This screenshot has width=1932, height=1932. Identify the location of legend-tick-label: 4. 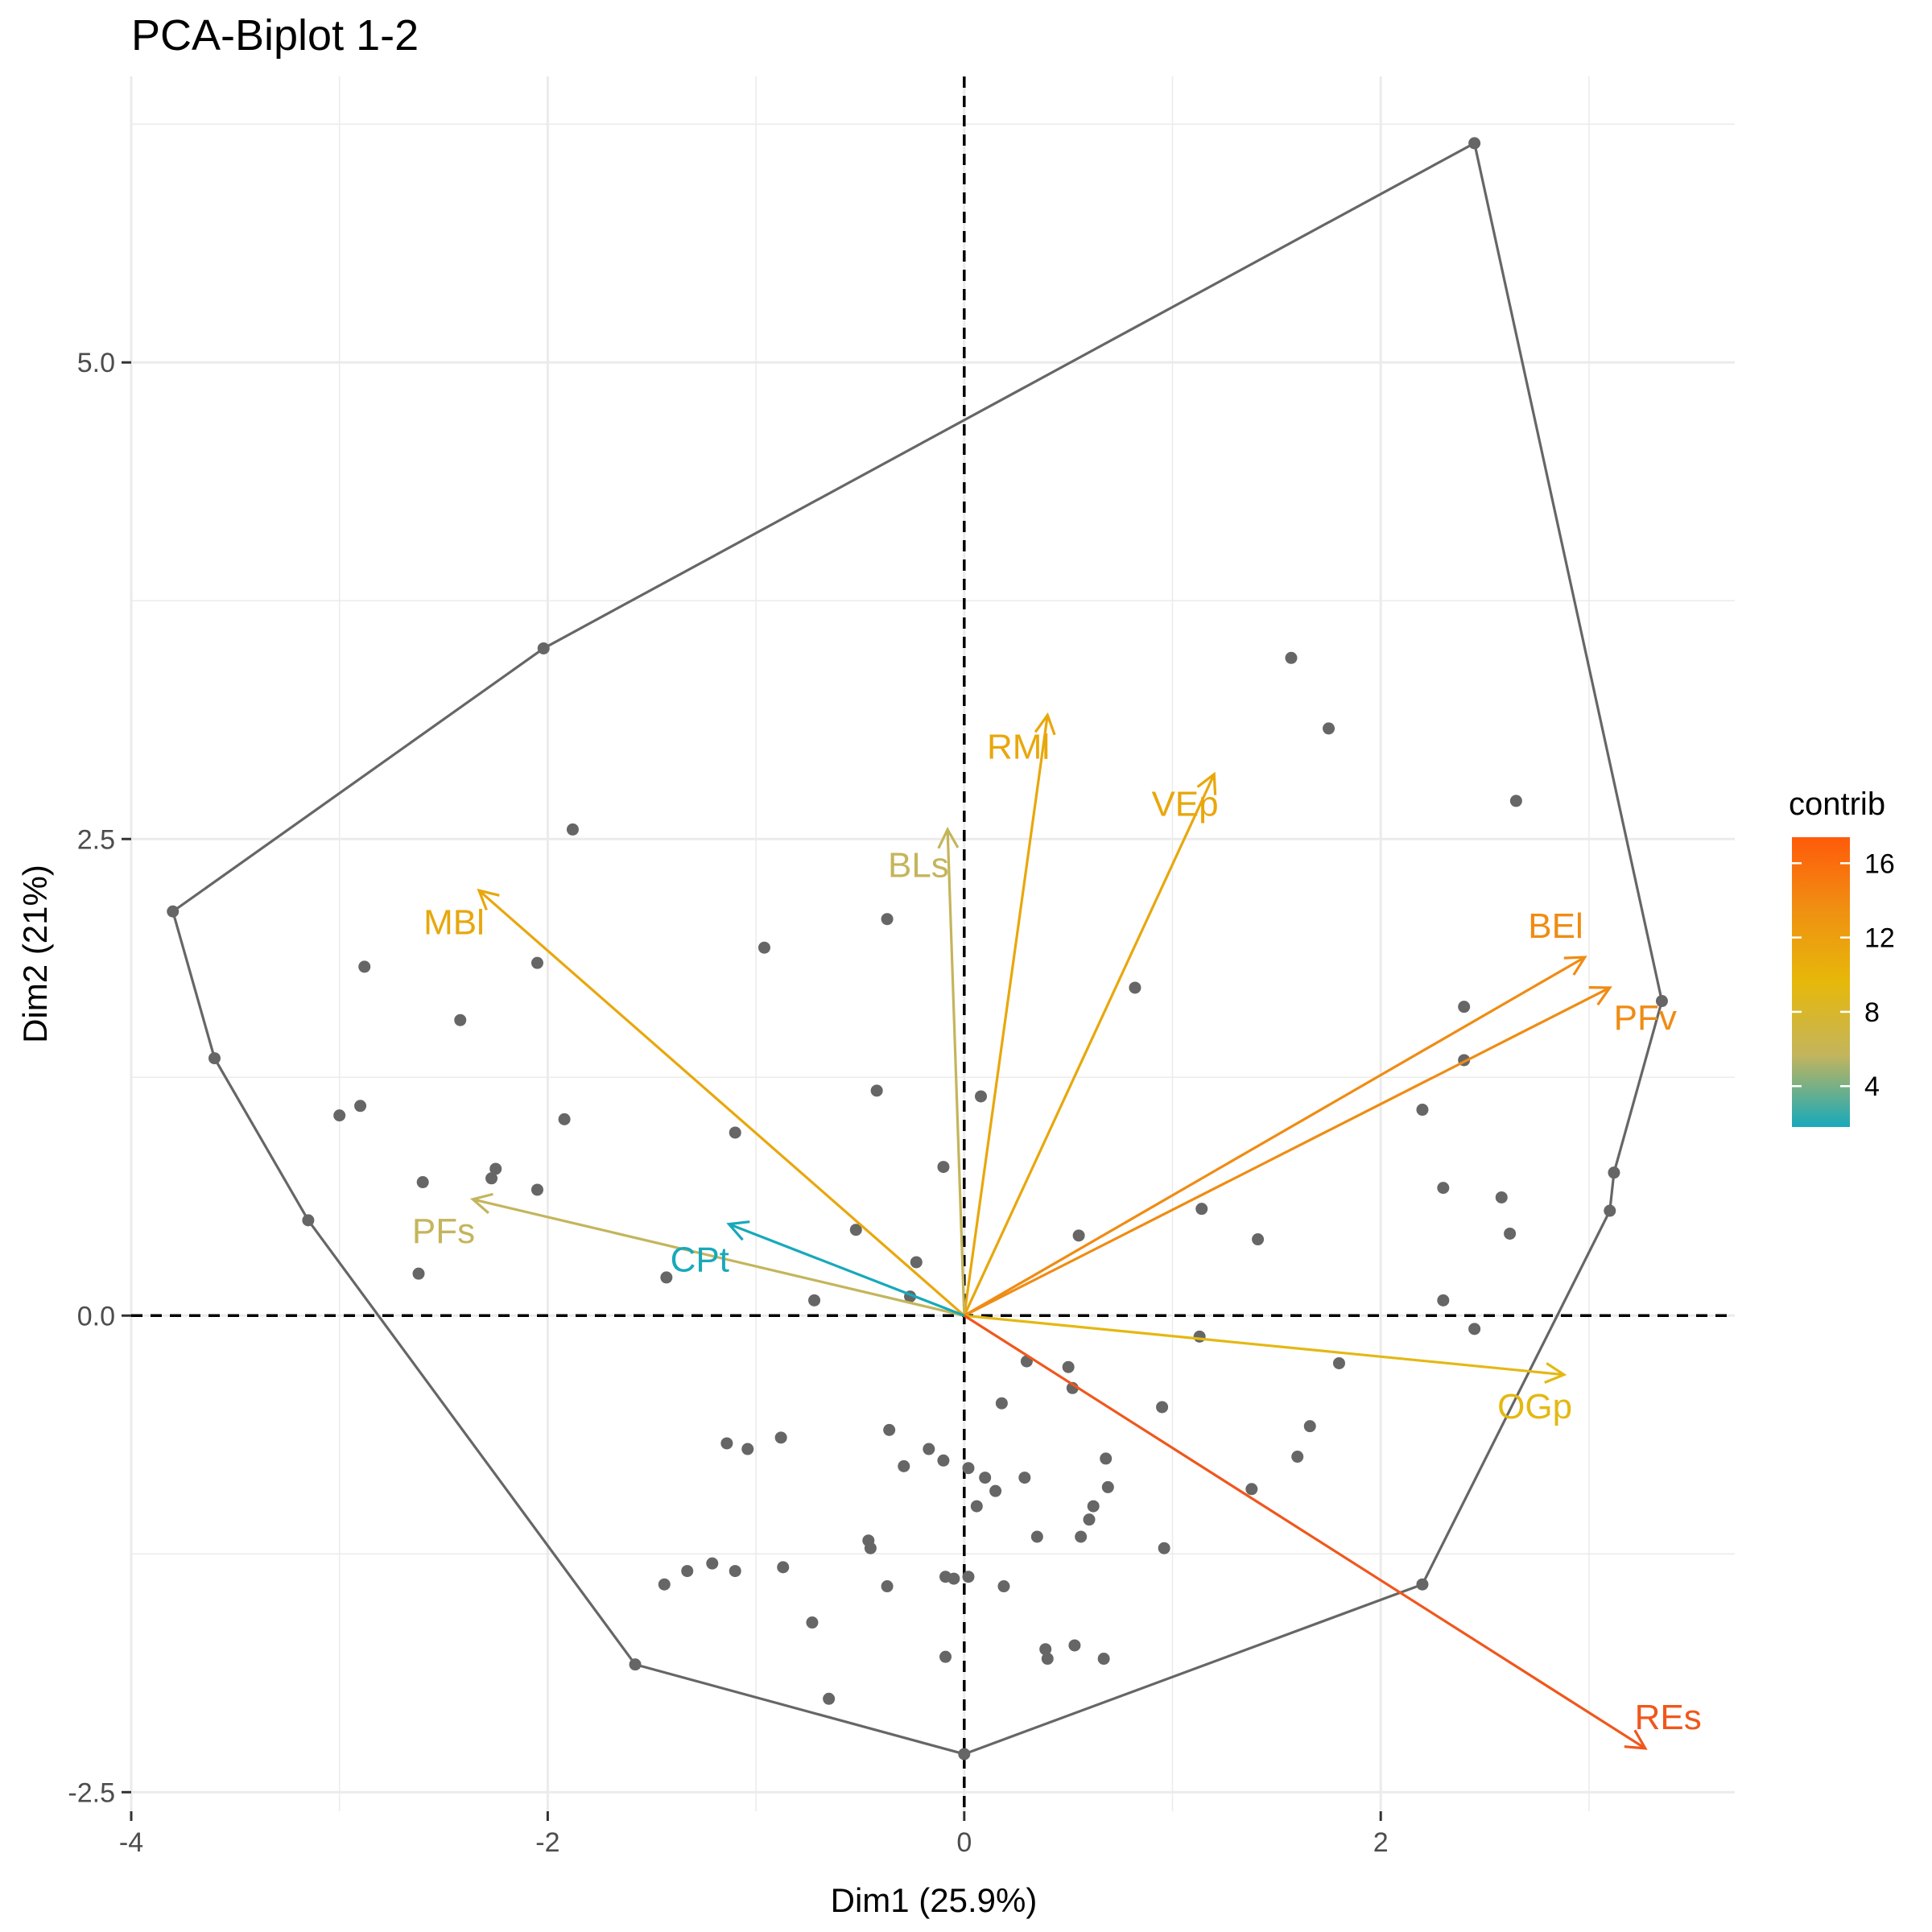
(1872, 1086).